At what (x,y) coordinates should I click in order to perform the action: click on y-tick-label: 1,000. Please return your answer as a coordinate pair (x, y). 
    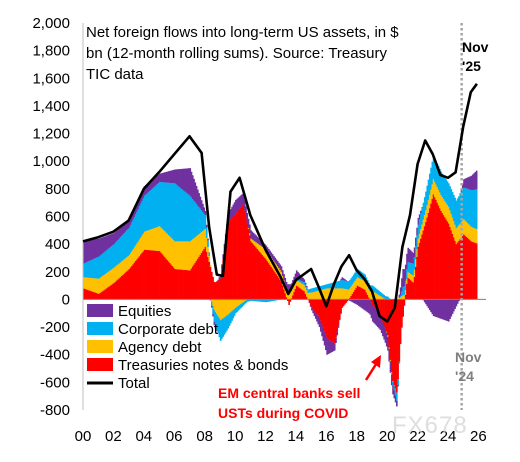
    Looking at the image, I should click on (51, 161).